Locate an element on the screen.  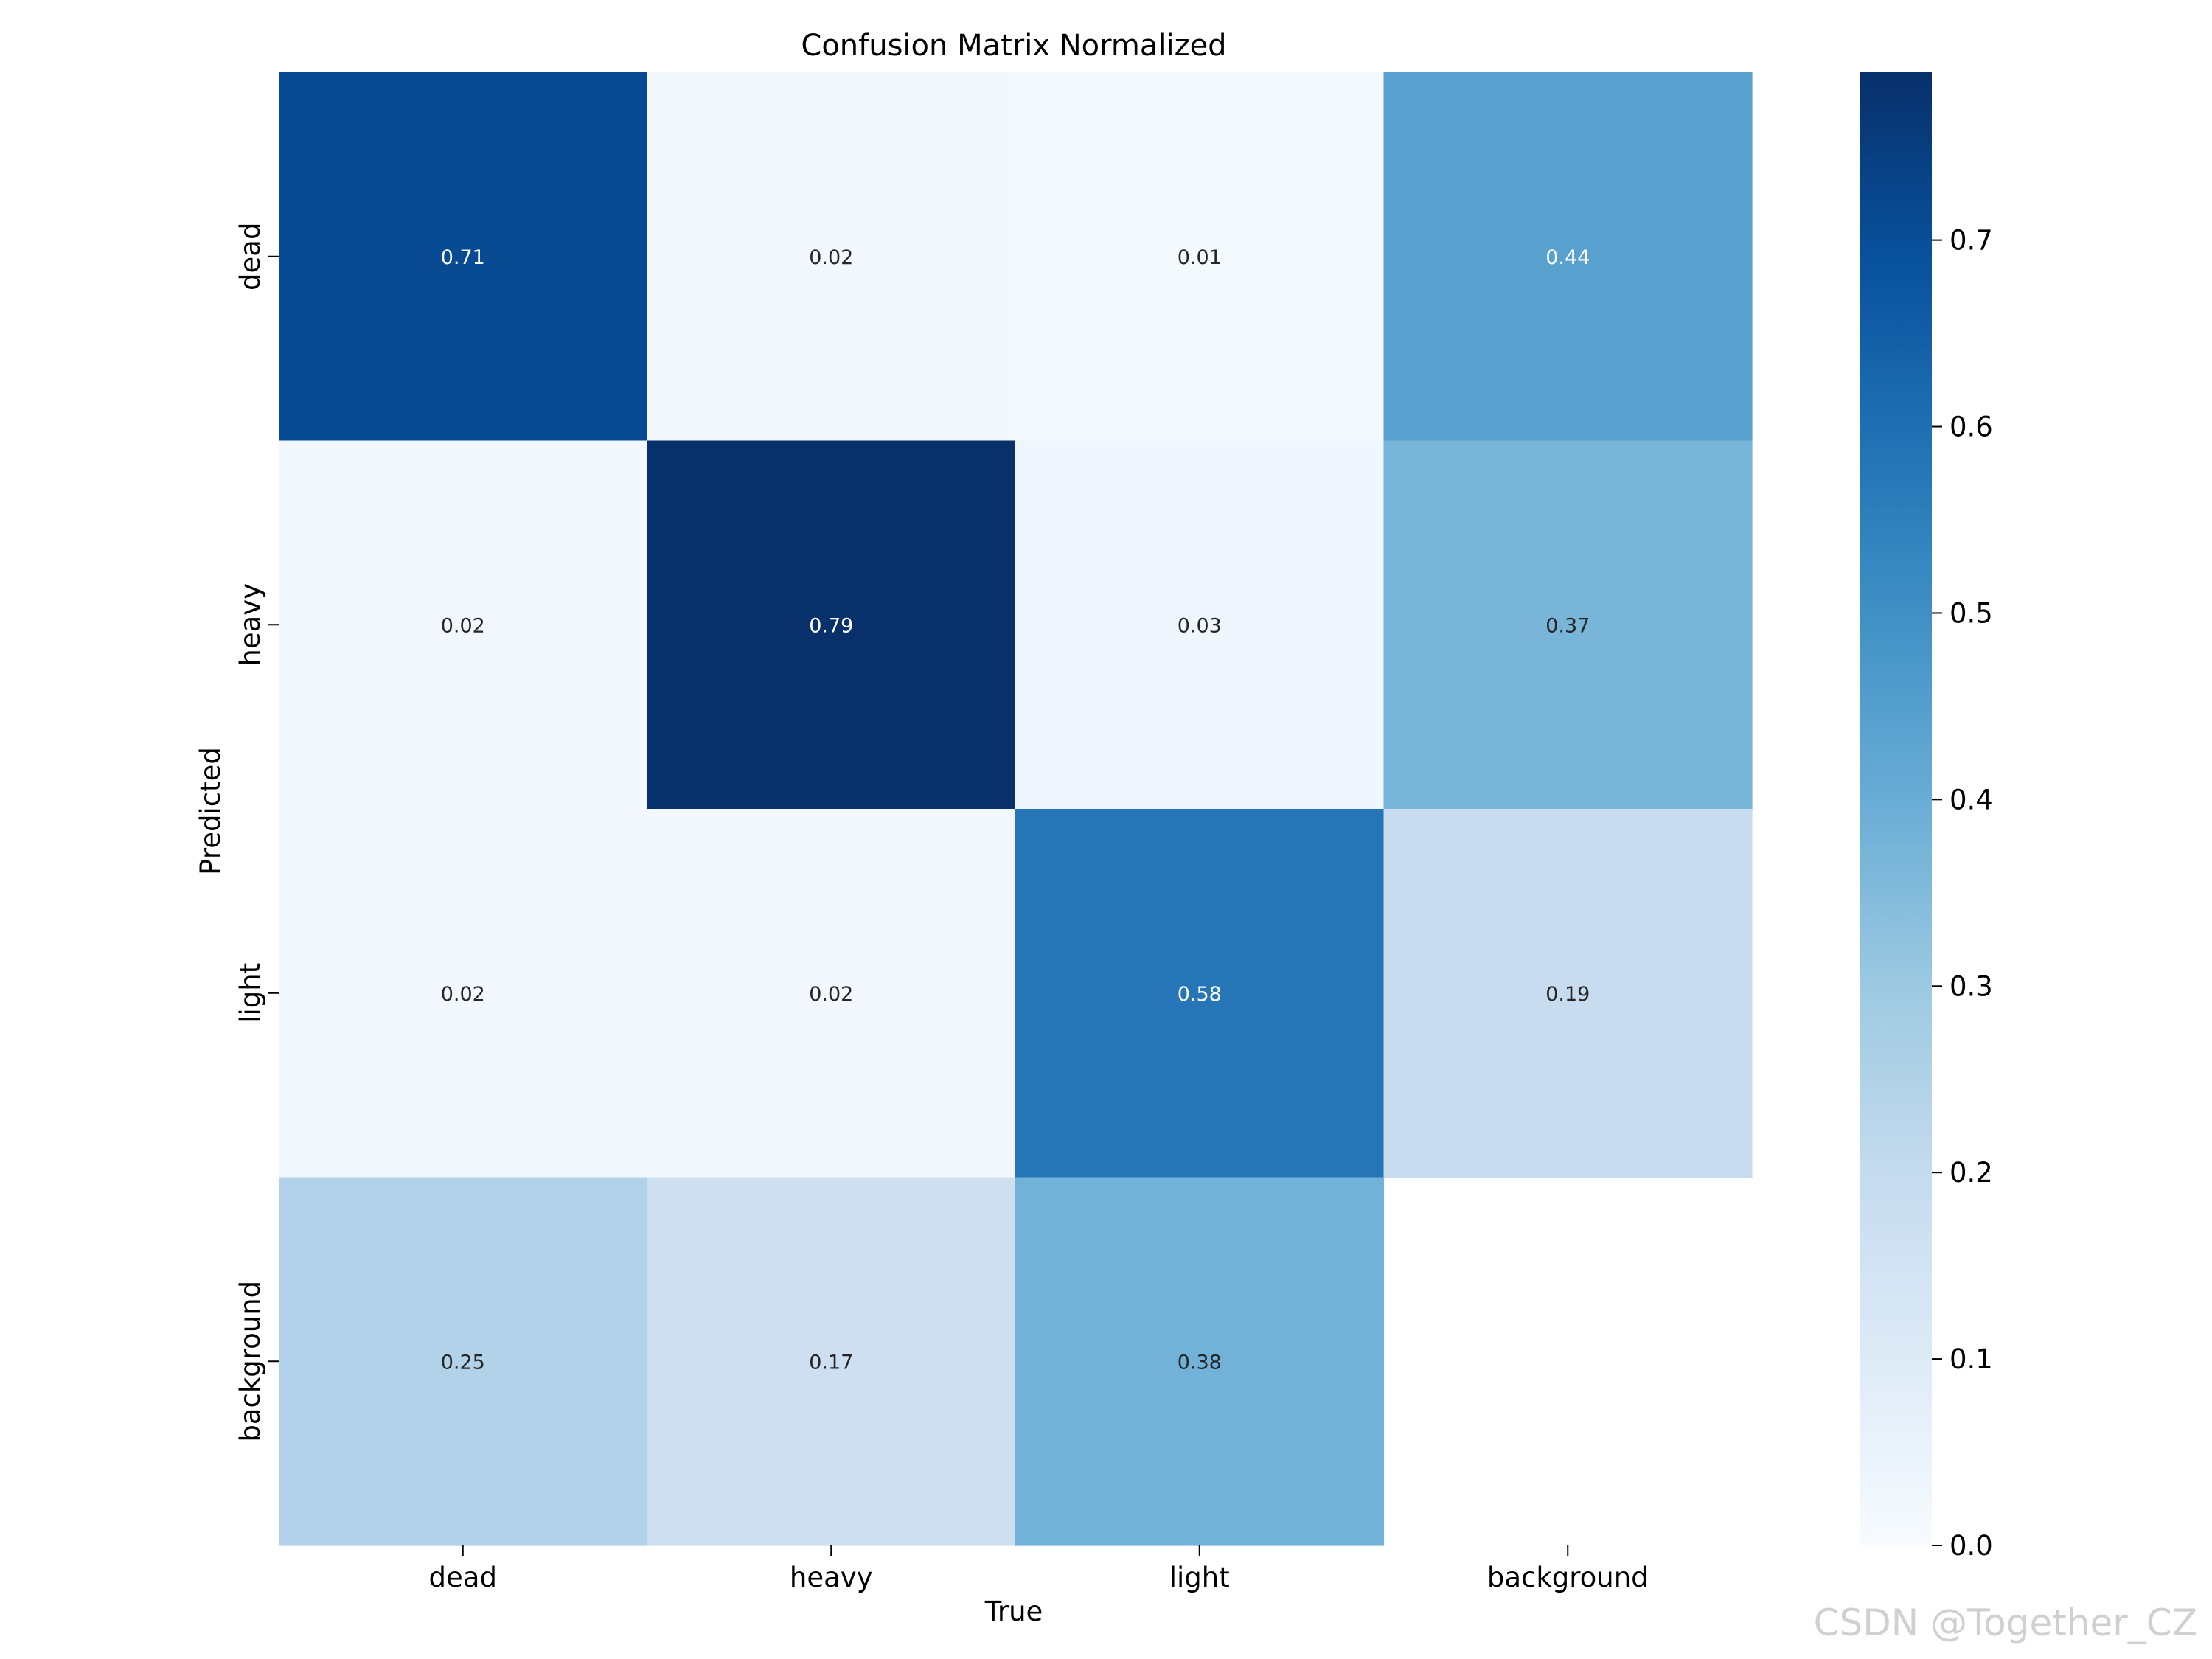
x-axis-ticks: dead heavy light background is located at coordinates (1039, 1569).